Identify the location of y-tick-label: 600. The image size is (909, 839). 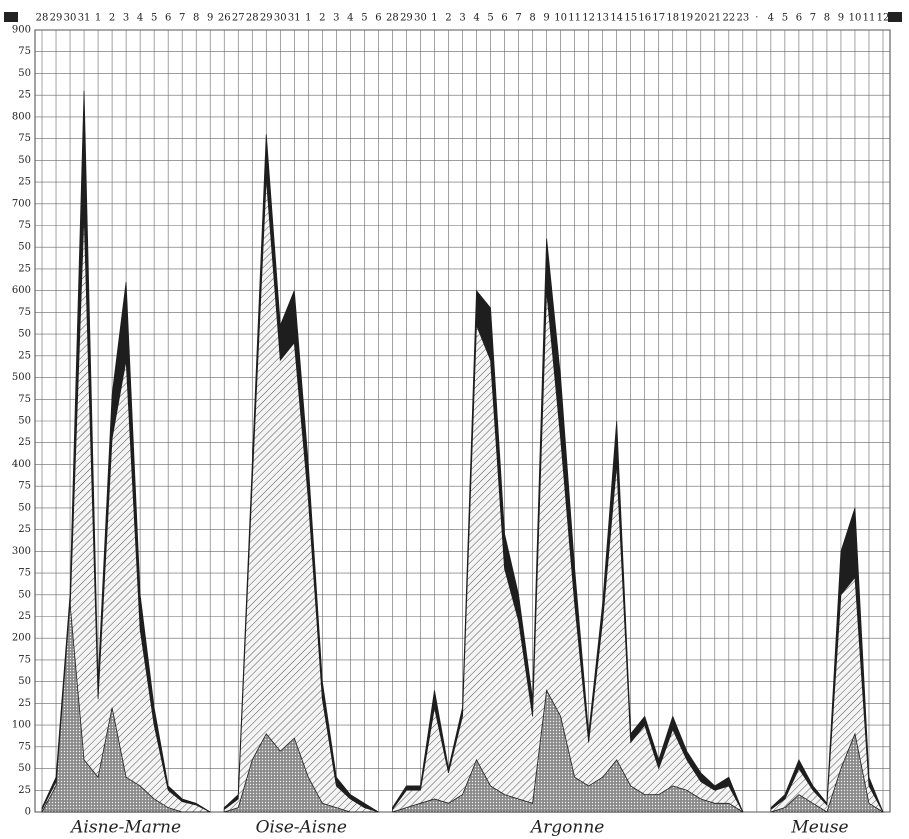
(21, 290).